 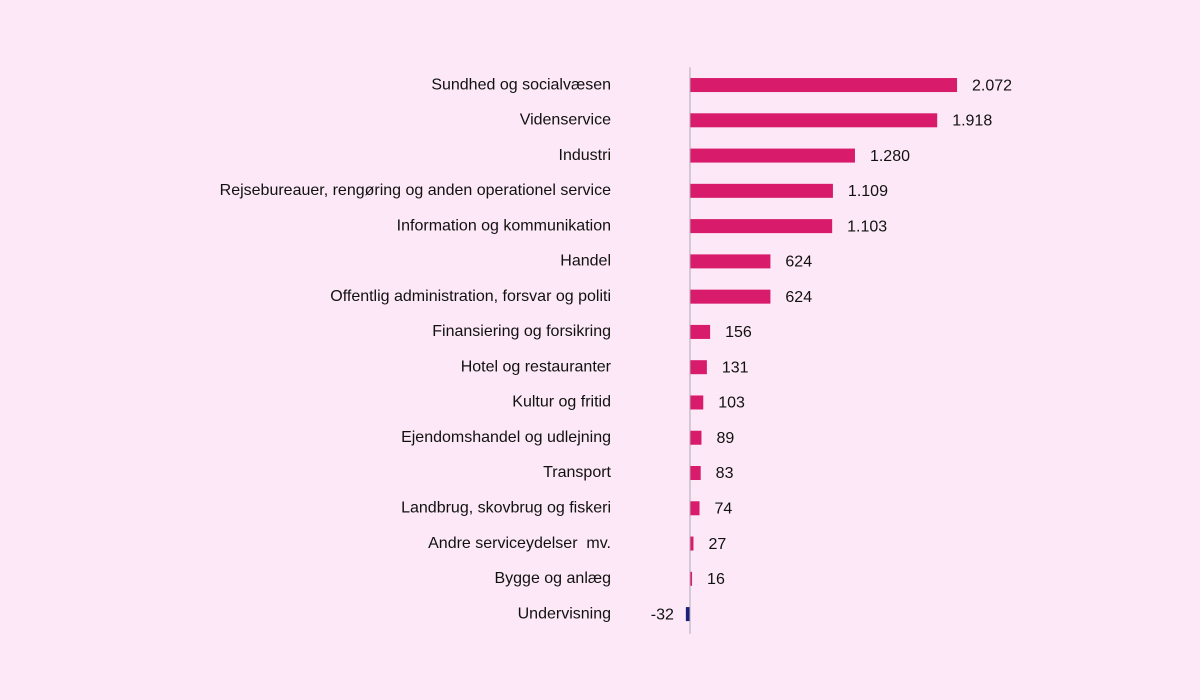 I want to click on value-label: 1.109, so click(x=868, y=191).